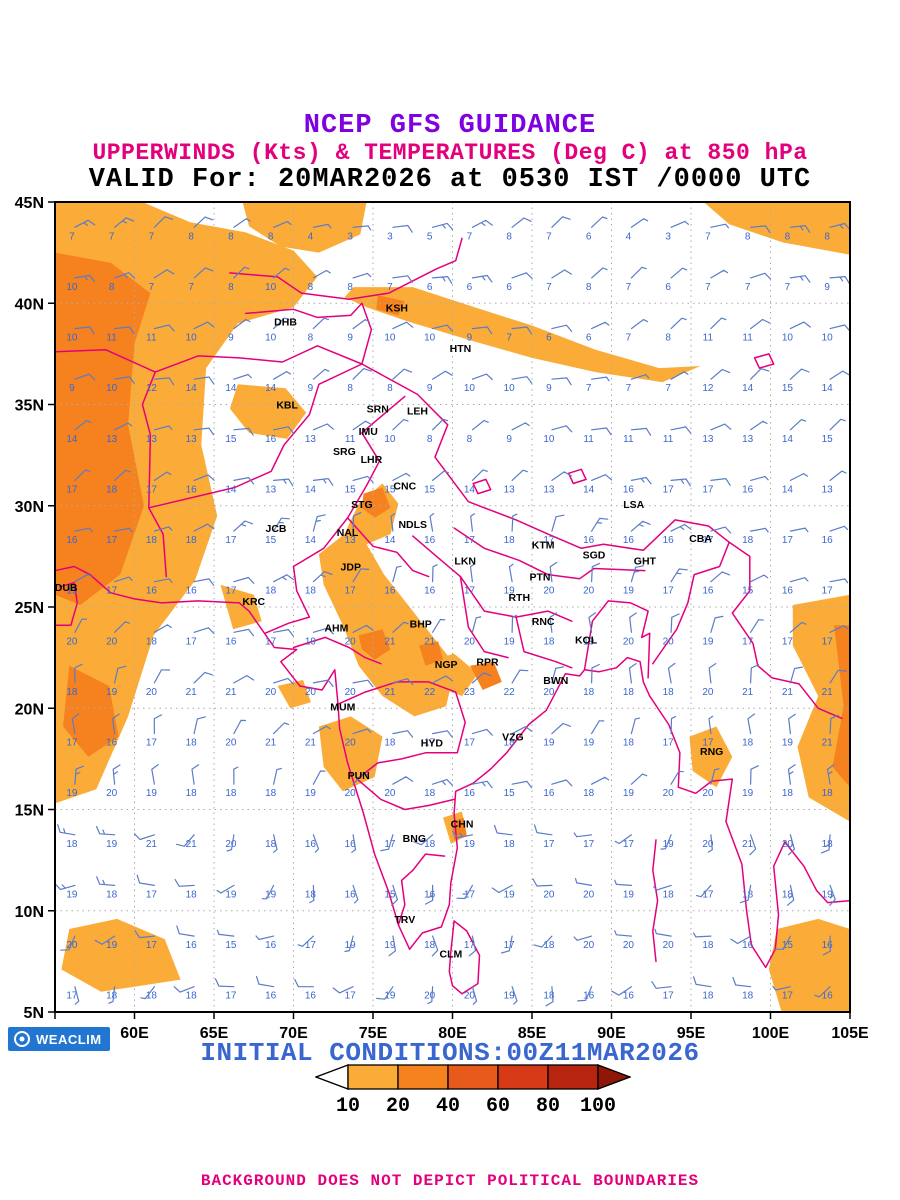  I want to click on svg-text: JCB, so click(276, 529).